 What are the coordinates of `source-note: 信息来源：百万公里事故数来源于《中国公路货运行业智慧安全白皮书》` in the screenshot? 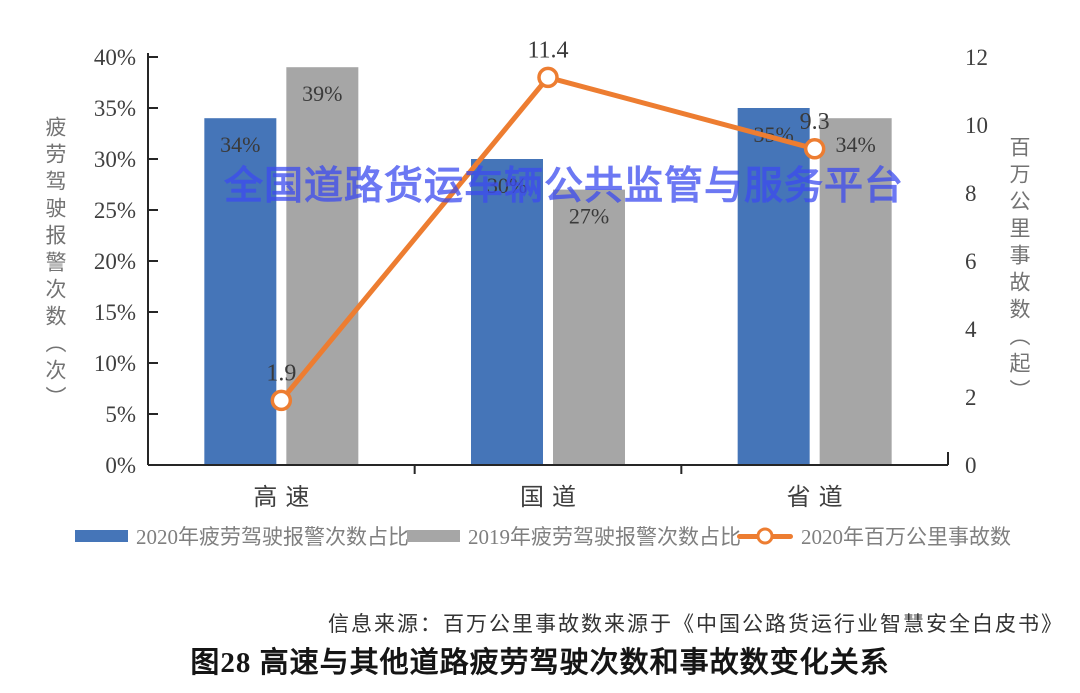 It's located at (696, 624).